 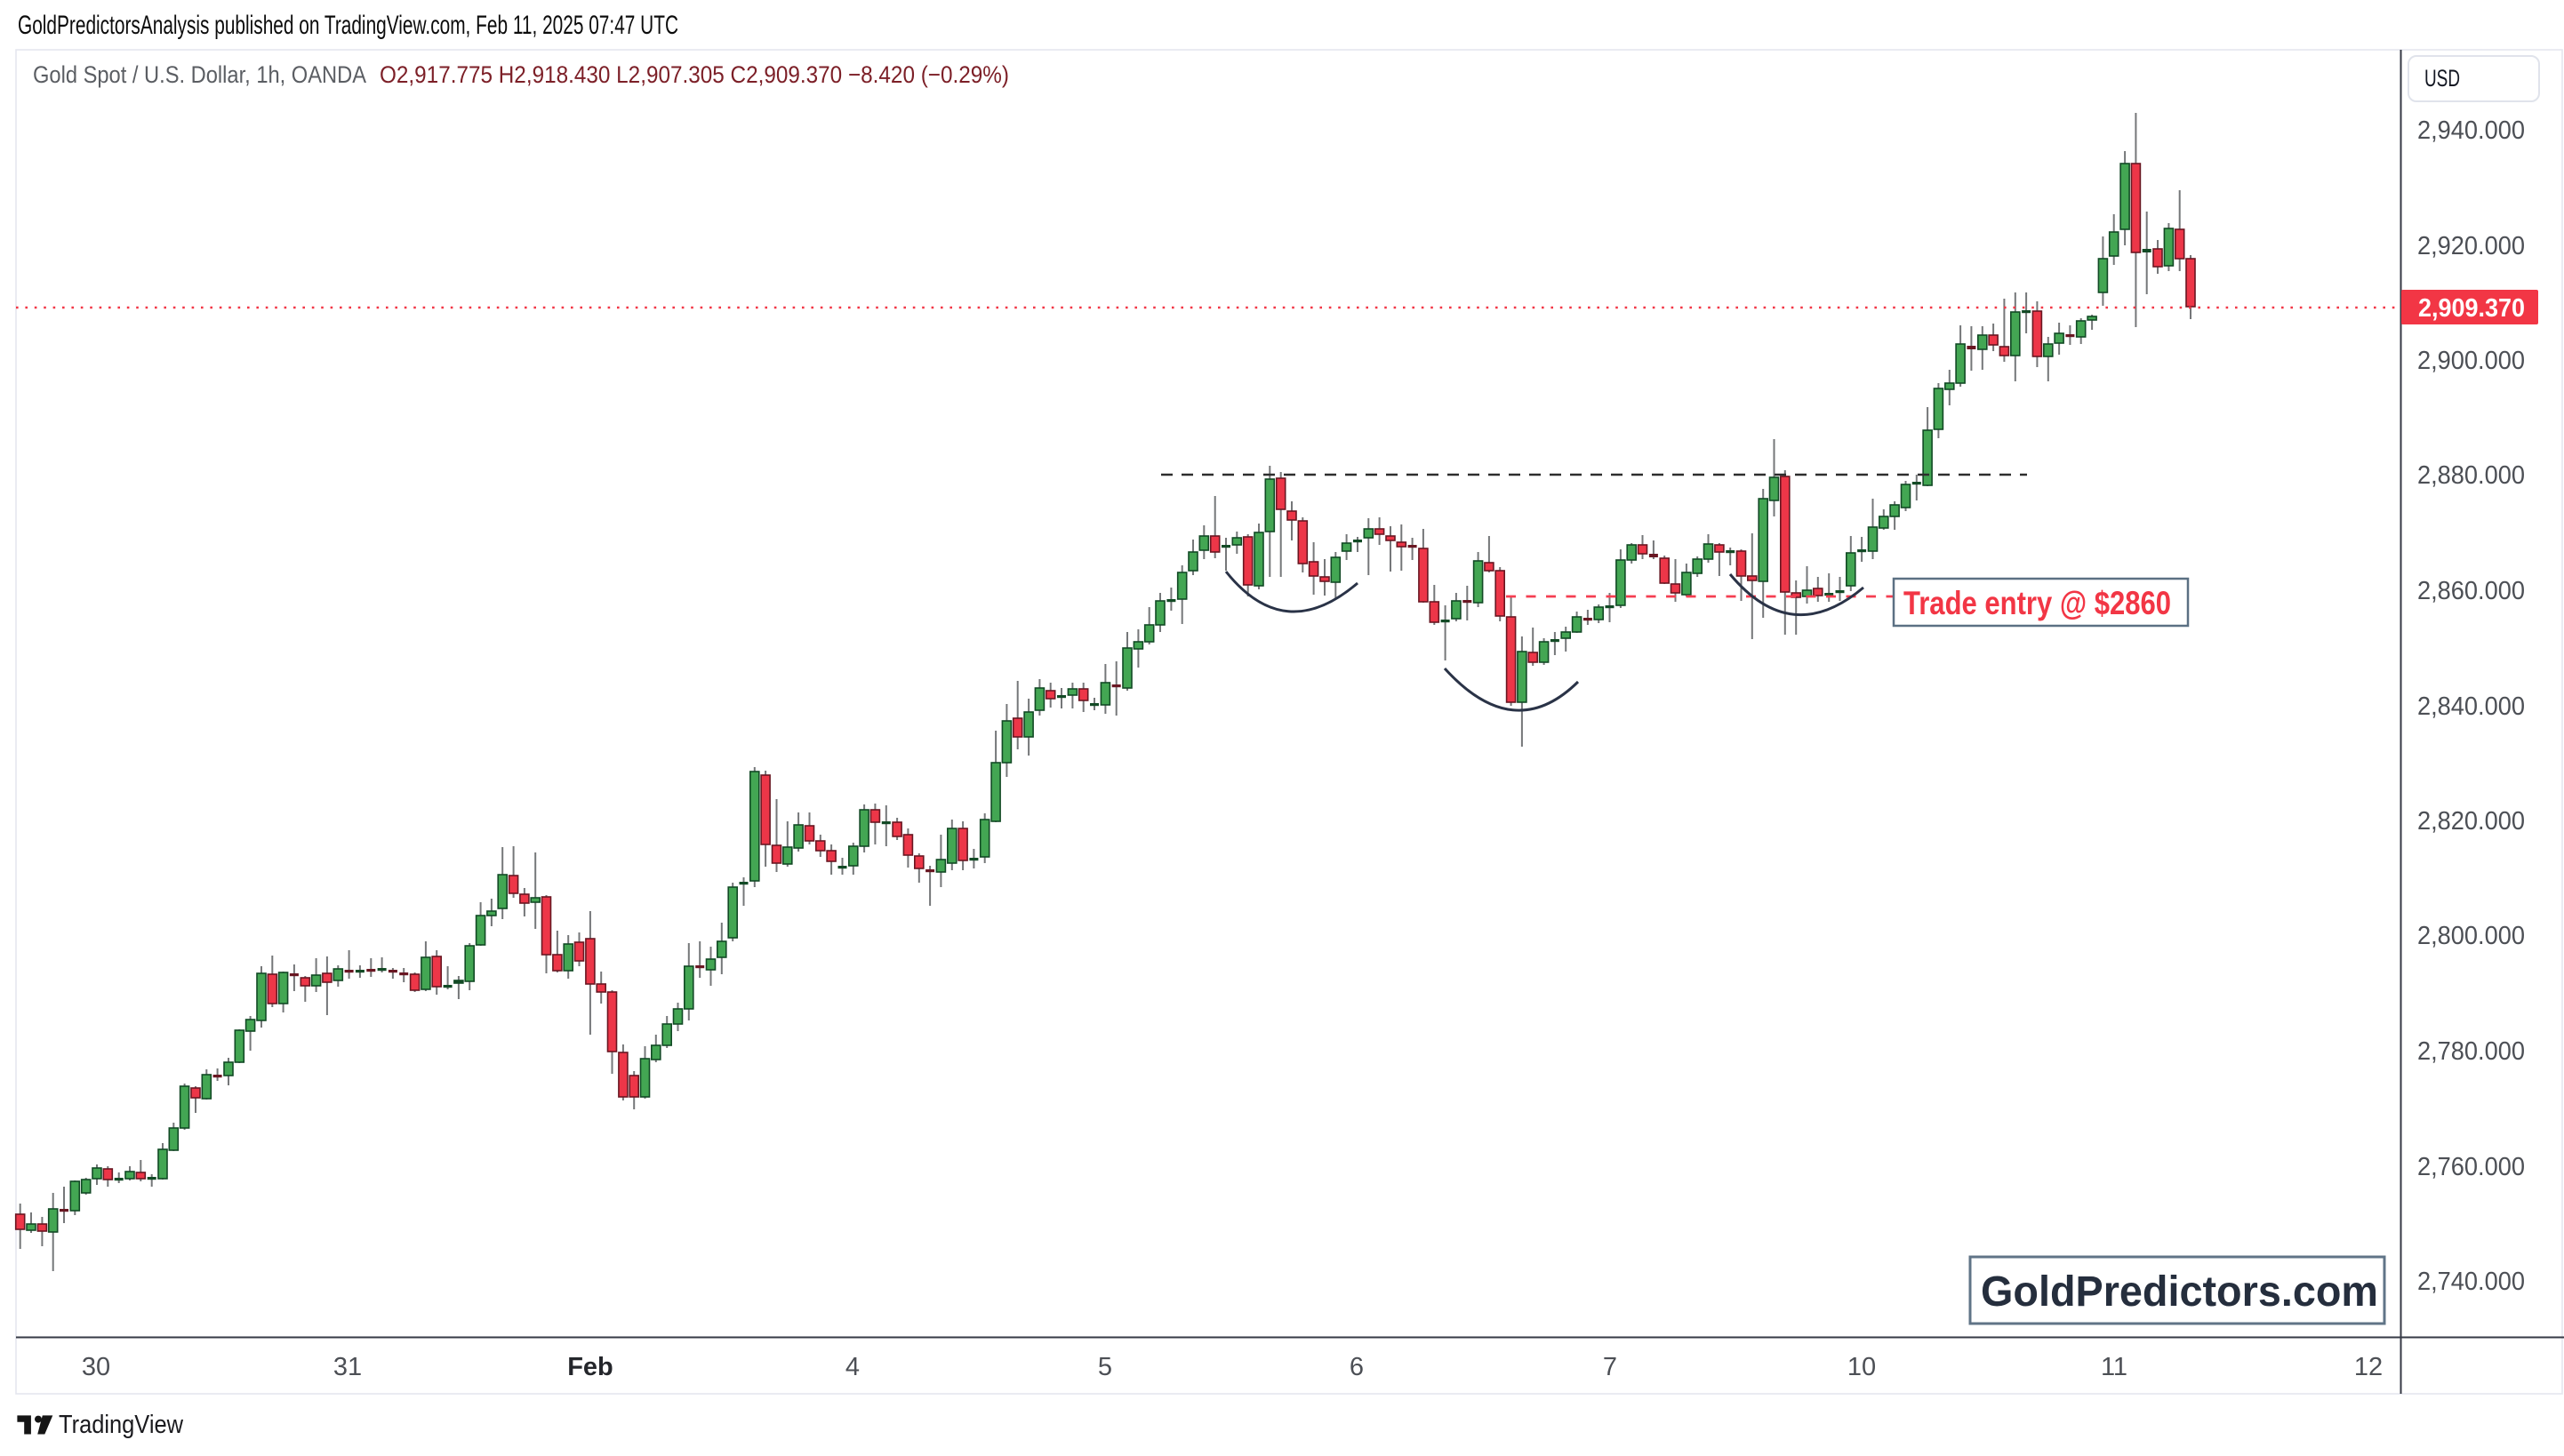 I want to click on svg-text: 2,920.000, so click(x=2471, y=246).